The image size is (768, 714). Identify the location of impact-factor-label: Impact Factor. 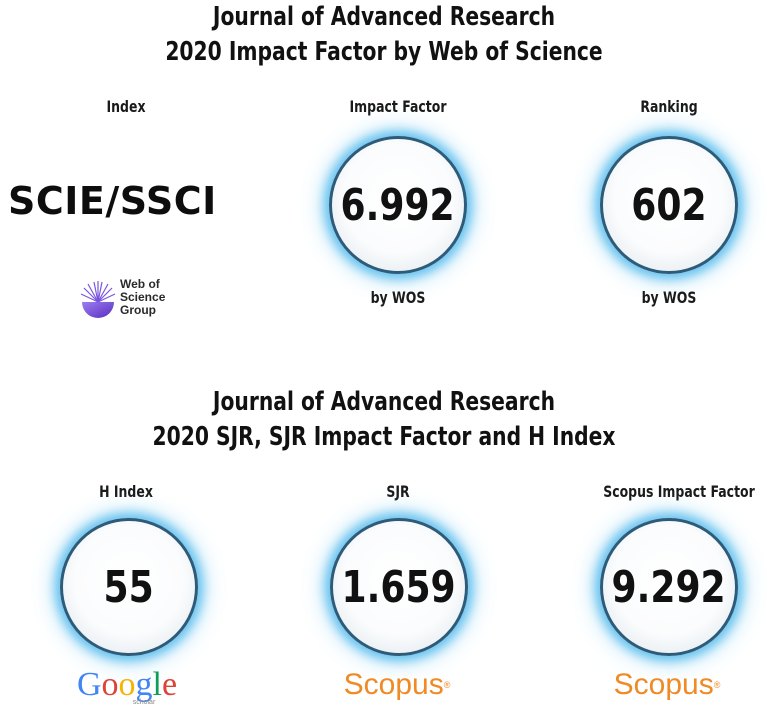
(398, 106).